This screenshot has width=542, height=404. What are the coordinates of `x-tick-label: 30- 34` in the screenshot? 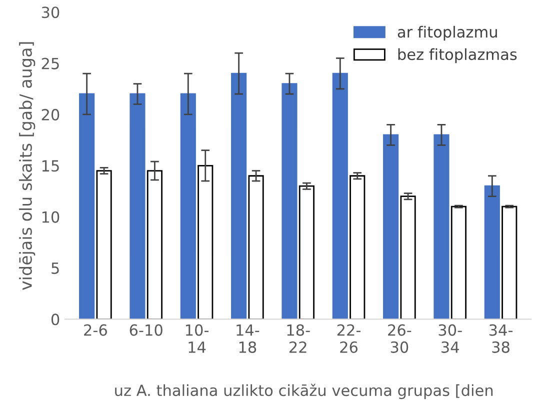 It's located at (450, 338).